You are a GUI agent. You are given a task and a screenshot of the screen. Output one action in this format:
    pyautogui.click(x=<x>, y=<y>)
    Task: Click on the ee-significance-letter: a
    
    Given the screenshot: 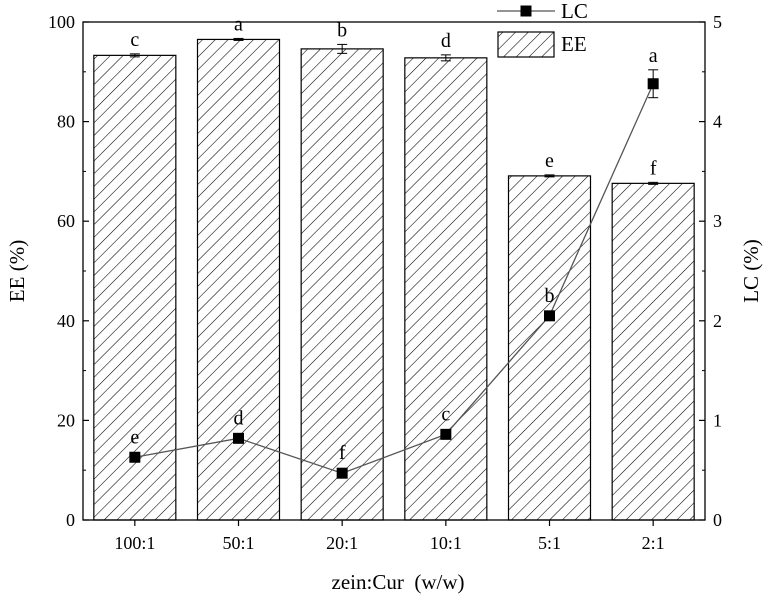 What is the action you would take?
    pyautogui.click(x=238, y=24)
    